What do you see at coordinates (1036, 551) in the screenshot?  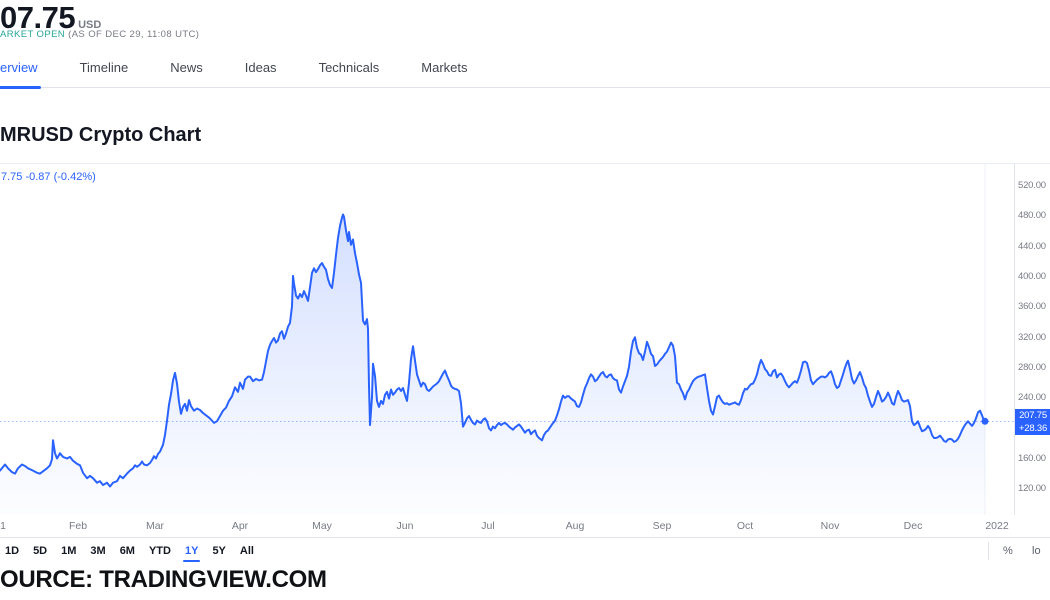 I see `log-scale-button: lo` at bounding box center [1036, 551].